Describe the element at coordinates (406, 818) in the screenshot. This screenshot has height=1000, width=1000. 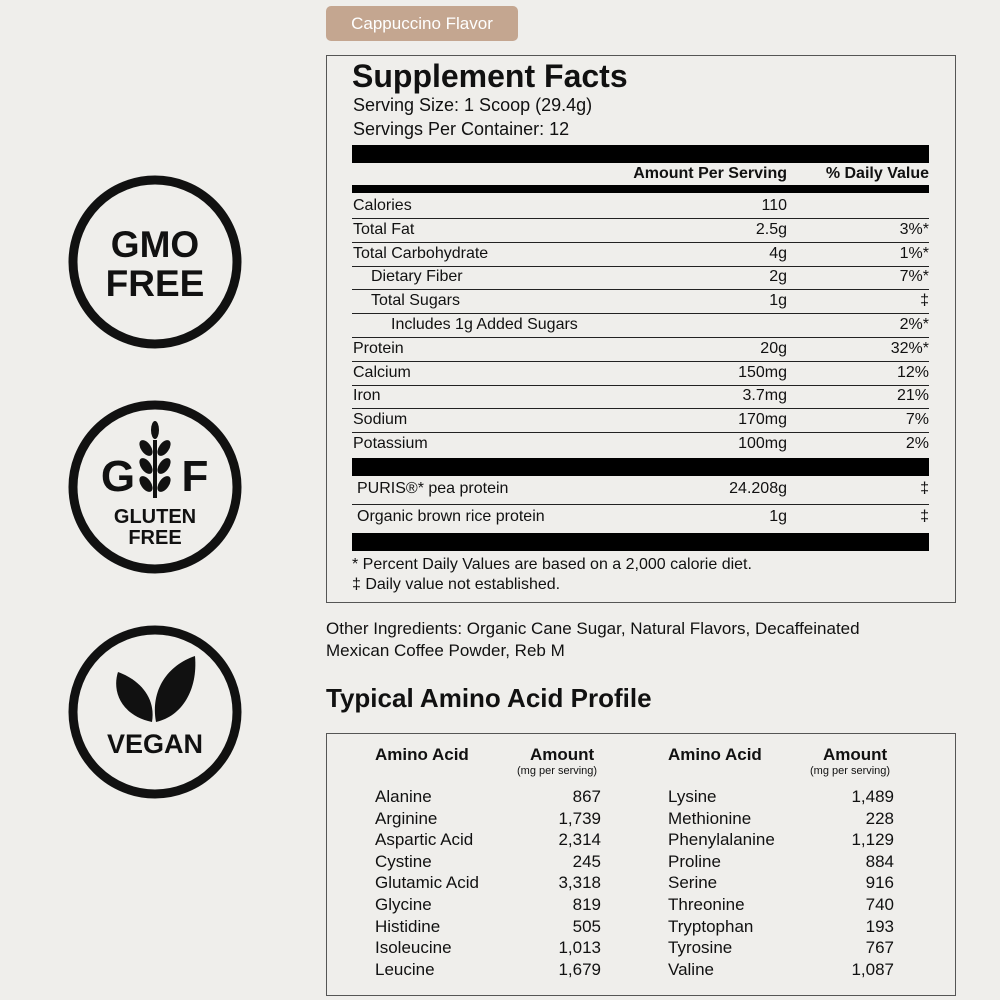
I see `amino-name: Arginine` at that location.